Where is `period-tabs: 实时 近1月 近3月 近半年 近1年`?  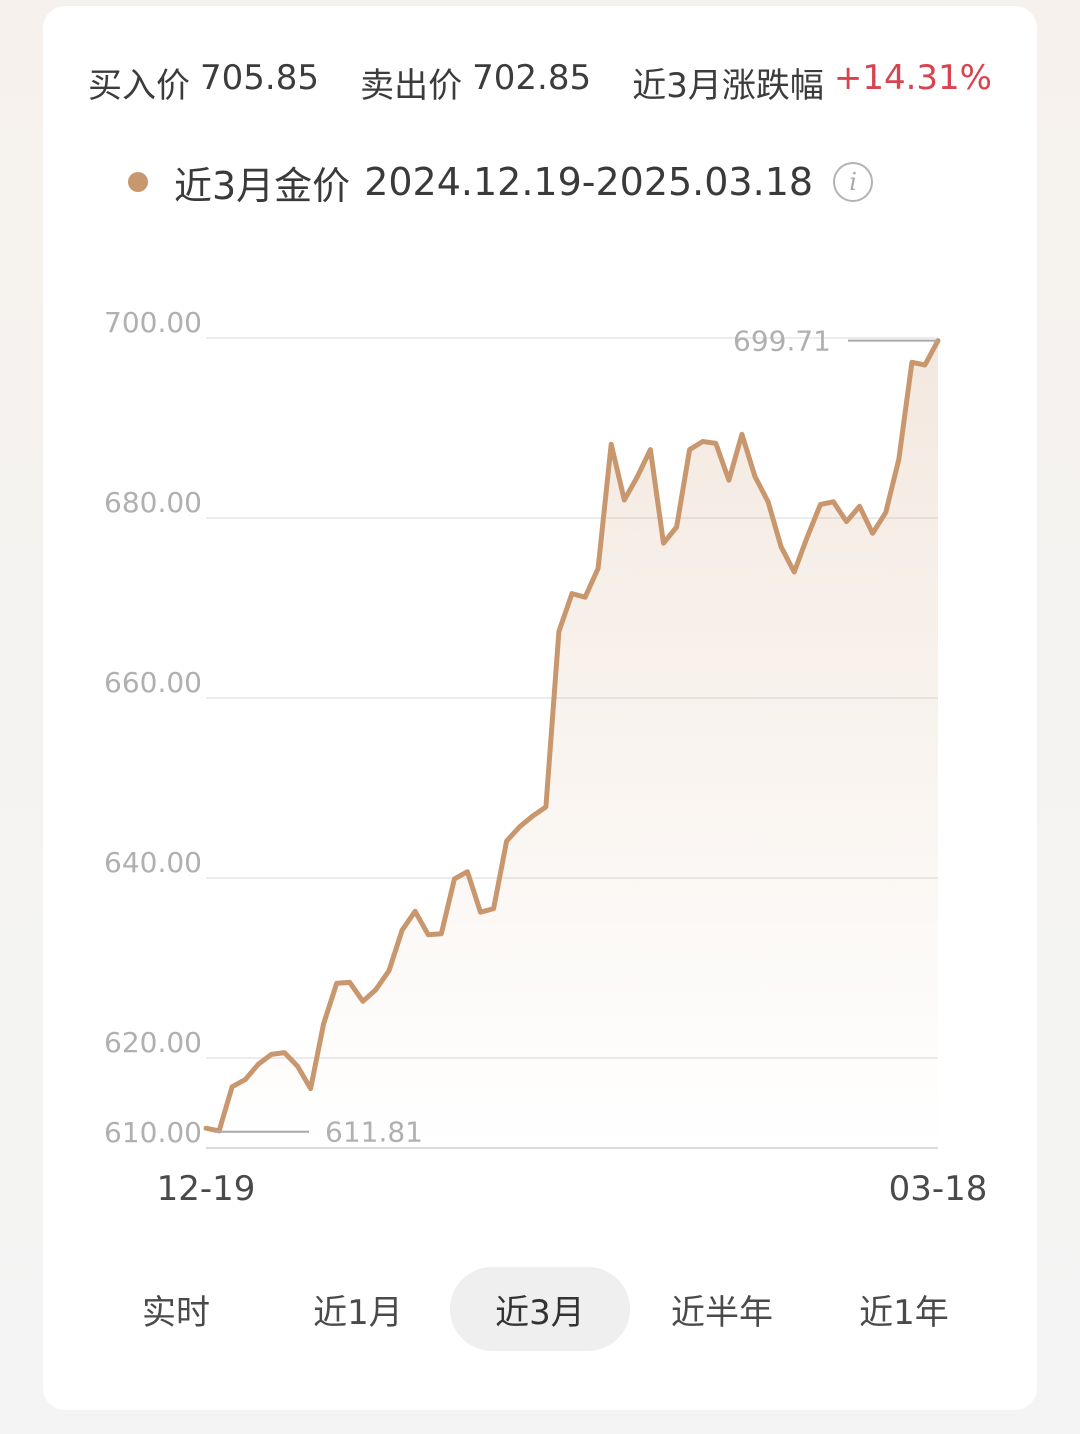 period-tabs: 实时 近1月 近3月 近半年 近1年 is located at coordinates (540, 1309).